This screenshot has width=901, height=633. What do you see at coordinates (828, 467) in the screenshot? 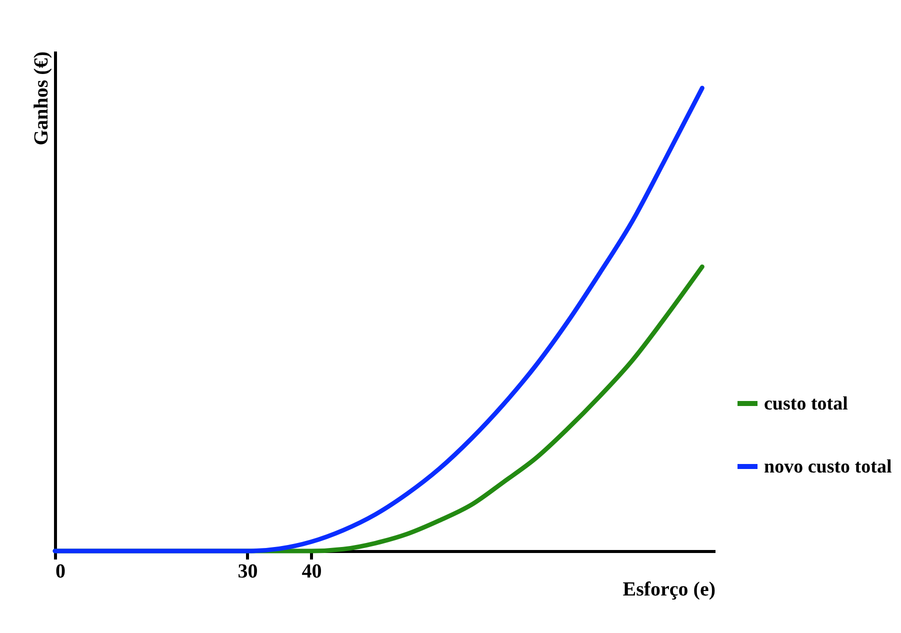
I see `legend-label: novo custo total` at bounding box center [828, 467].